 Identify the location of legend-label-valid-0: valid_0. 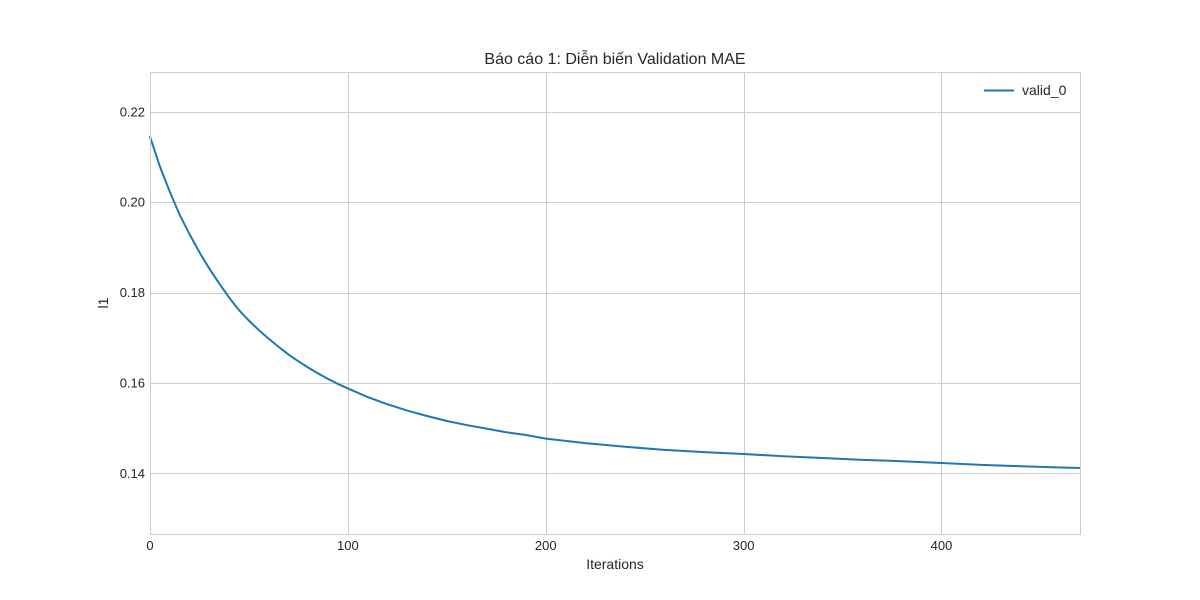
(1044, 90).